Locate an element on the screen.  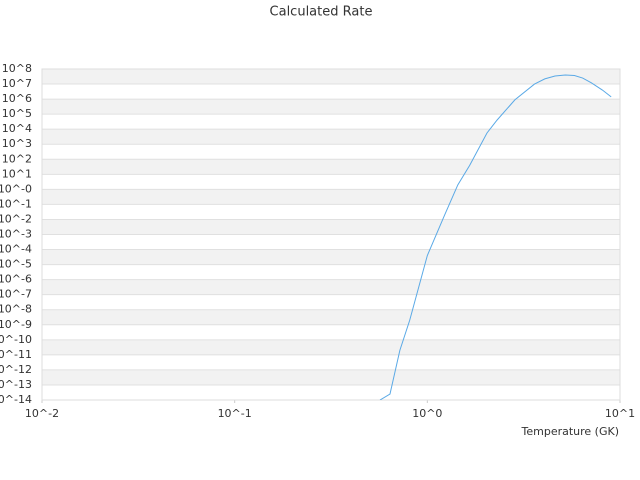
x-tick-label: 10^-2 is located at coordinates (42, 413).